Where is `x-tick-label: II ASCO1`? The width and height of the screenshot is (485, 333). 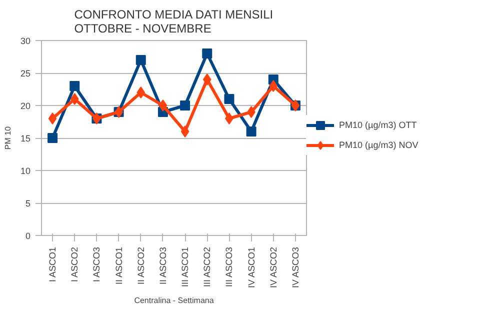 x-tick-label: II ASCO1 is located at coordinates (119, 265).